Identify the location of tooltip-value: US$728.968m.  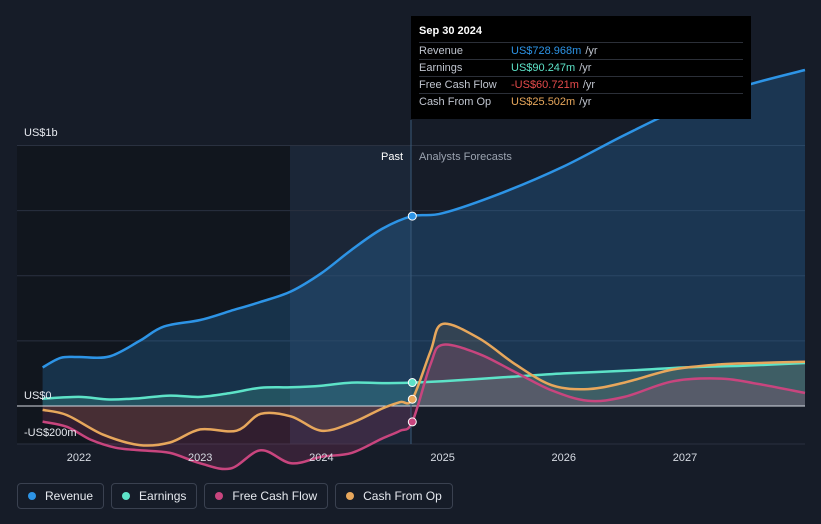
(546, 51).